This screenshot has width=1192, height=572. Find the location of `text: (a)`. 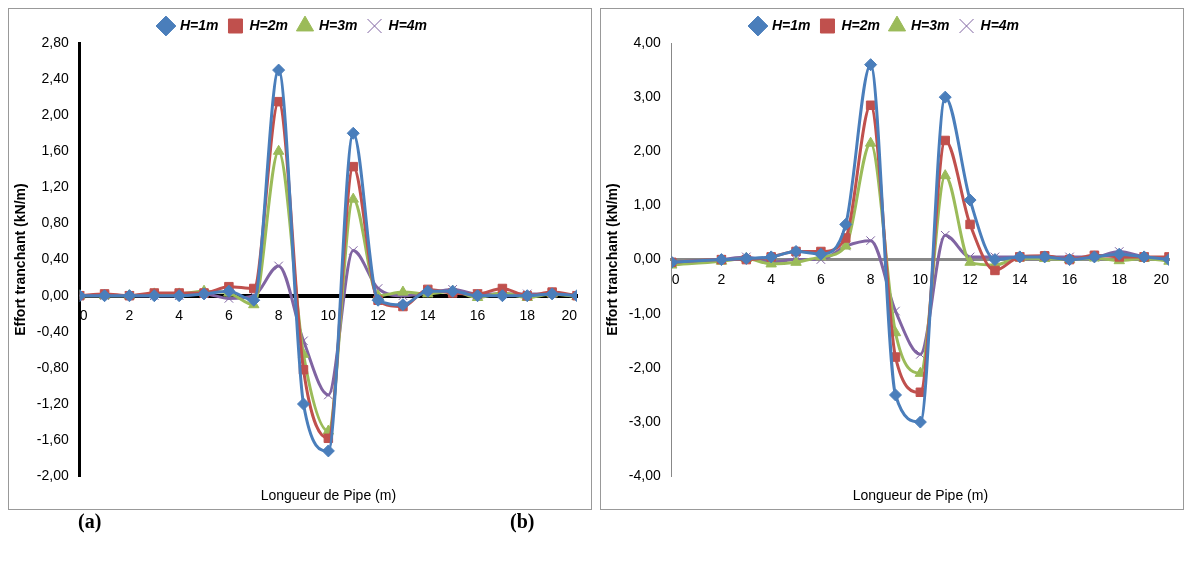

text: (a) is located at coordinates (90, 521).